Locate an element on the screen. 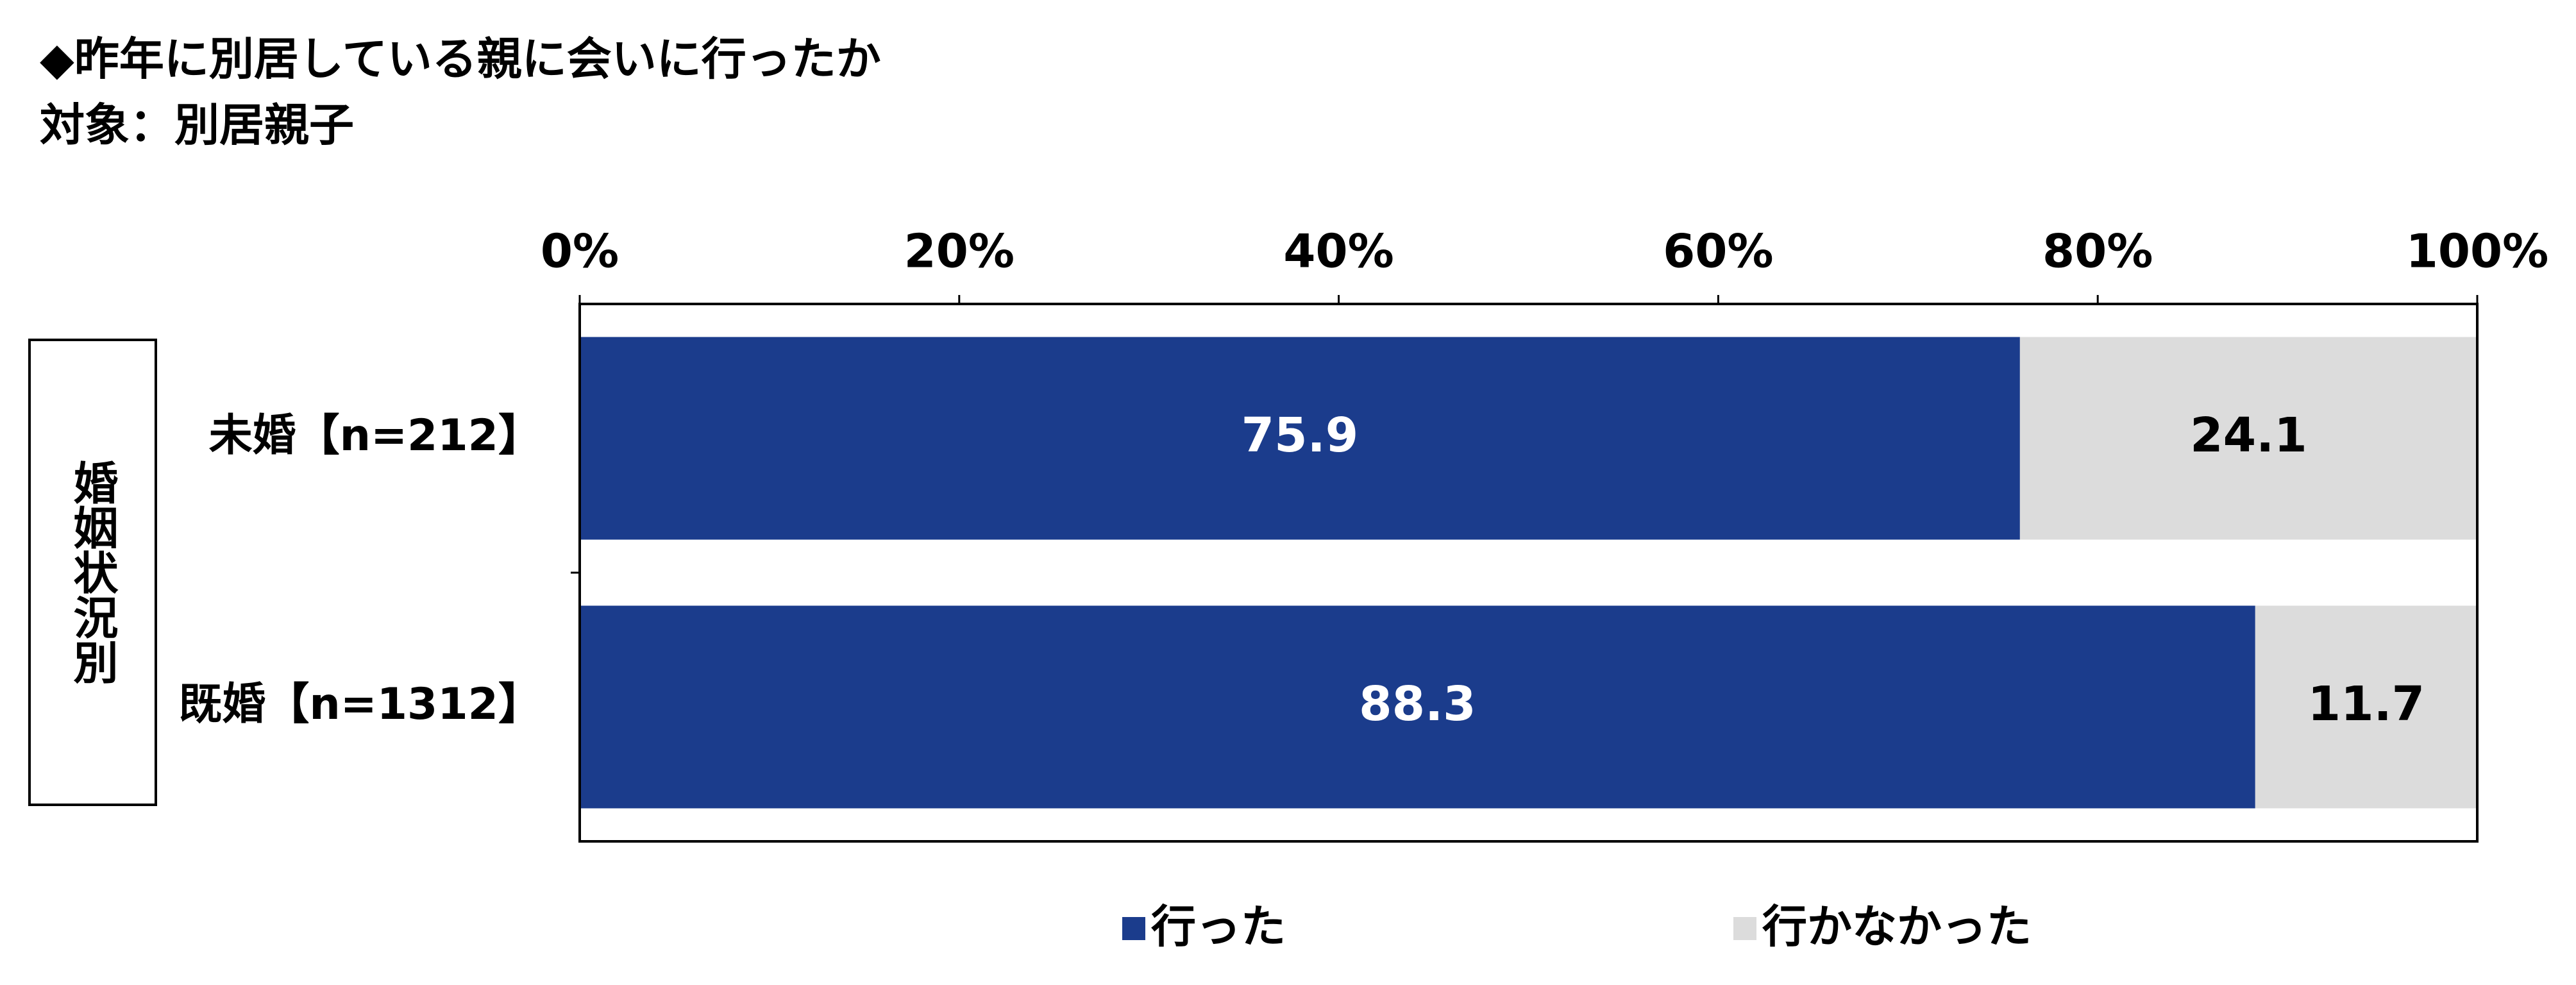 The image size is (2576, 985). chart-subtitle: 対象：別居親子 is located at coordinates (197, 125).